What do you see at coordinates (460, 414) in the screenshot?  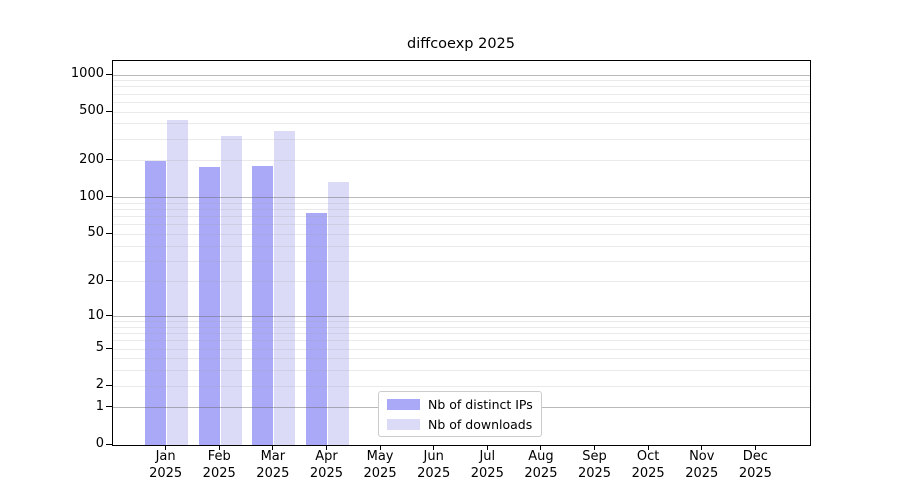 I see `legend: Nb of distinct IPs Nb of downloads` at bounding box center [460, 414].